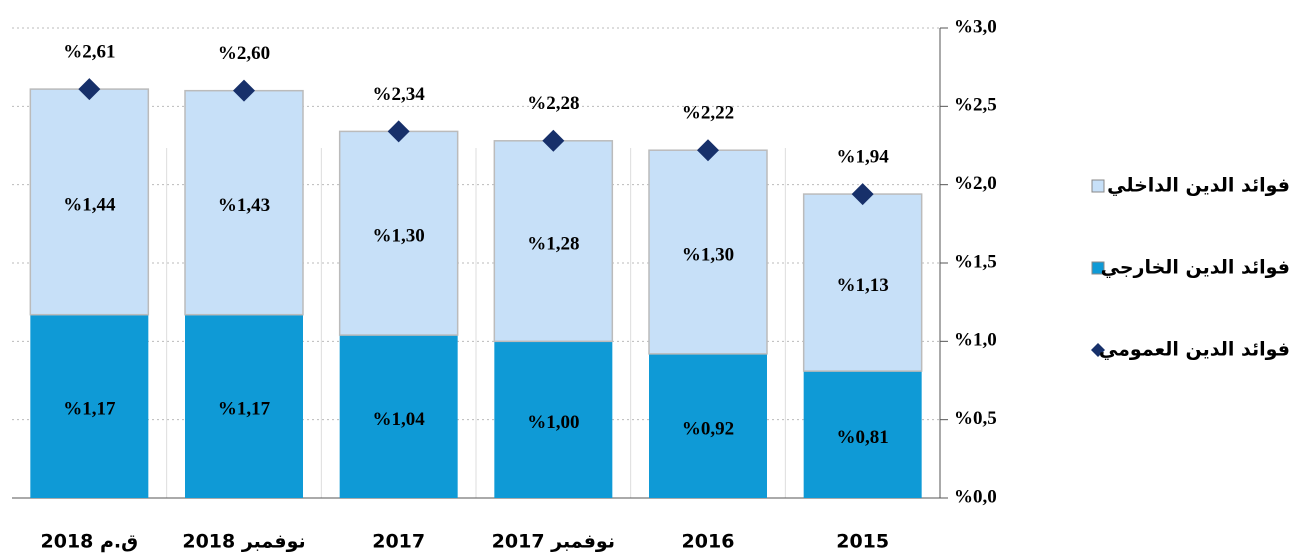  Describe the element at coordinates (708, 113) in the screenshot. I see `total-label: %2,22` at that location.